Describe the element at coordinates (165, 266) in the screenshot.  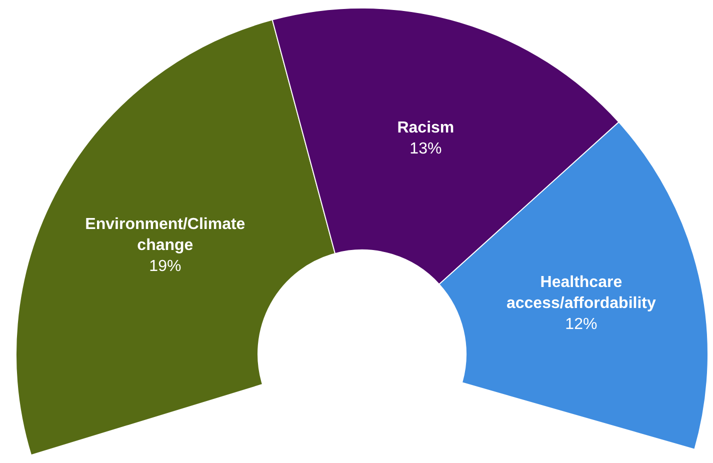
I see `data-label: 19%` at that location.